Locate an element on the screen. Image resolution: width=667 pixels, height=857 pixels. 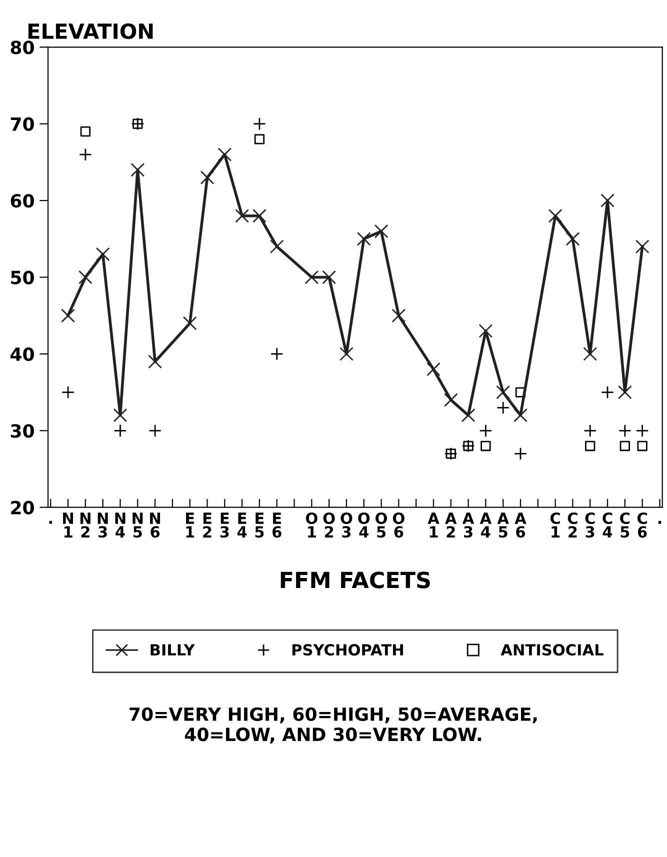
y-tick-label: 50 is located at coordinates (22, 277).